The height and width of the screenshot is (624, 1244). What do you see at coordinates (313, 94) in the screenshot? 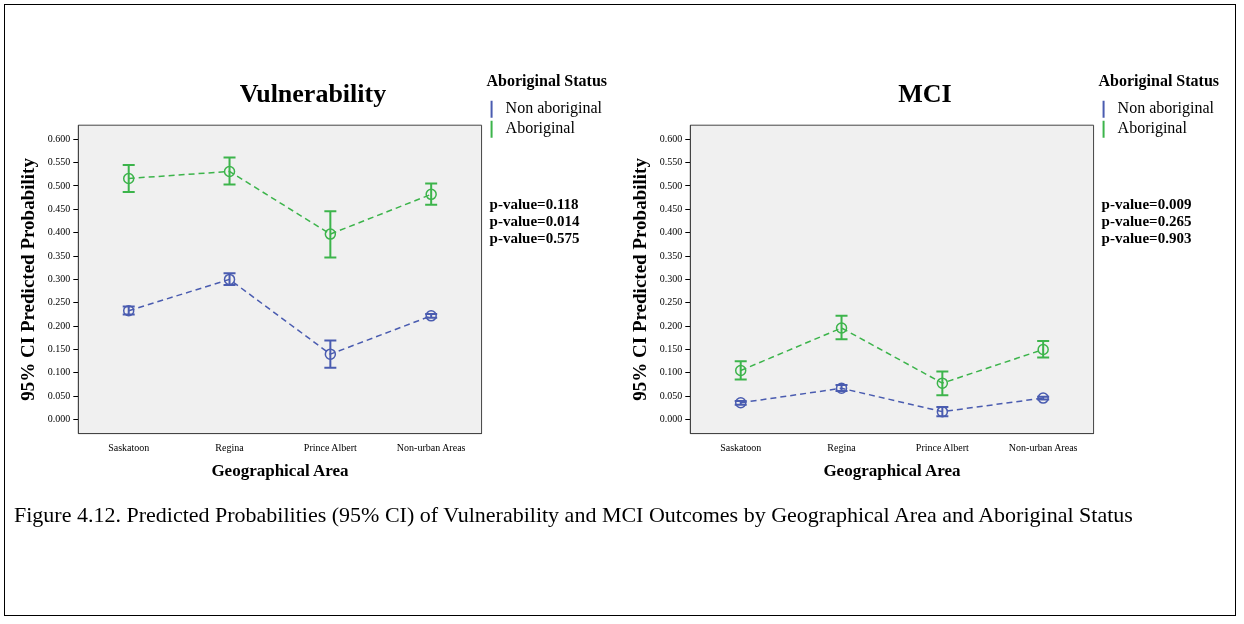
I see `chart-title: Vulnerability` at bounding box center [313, 94].